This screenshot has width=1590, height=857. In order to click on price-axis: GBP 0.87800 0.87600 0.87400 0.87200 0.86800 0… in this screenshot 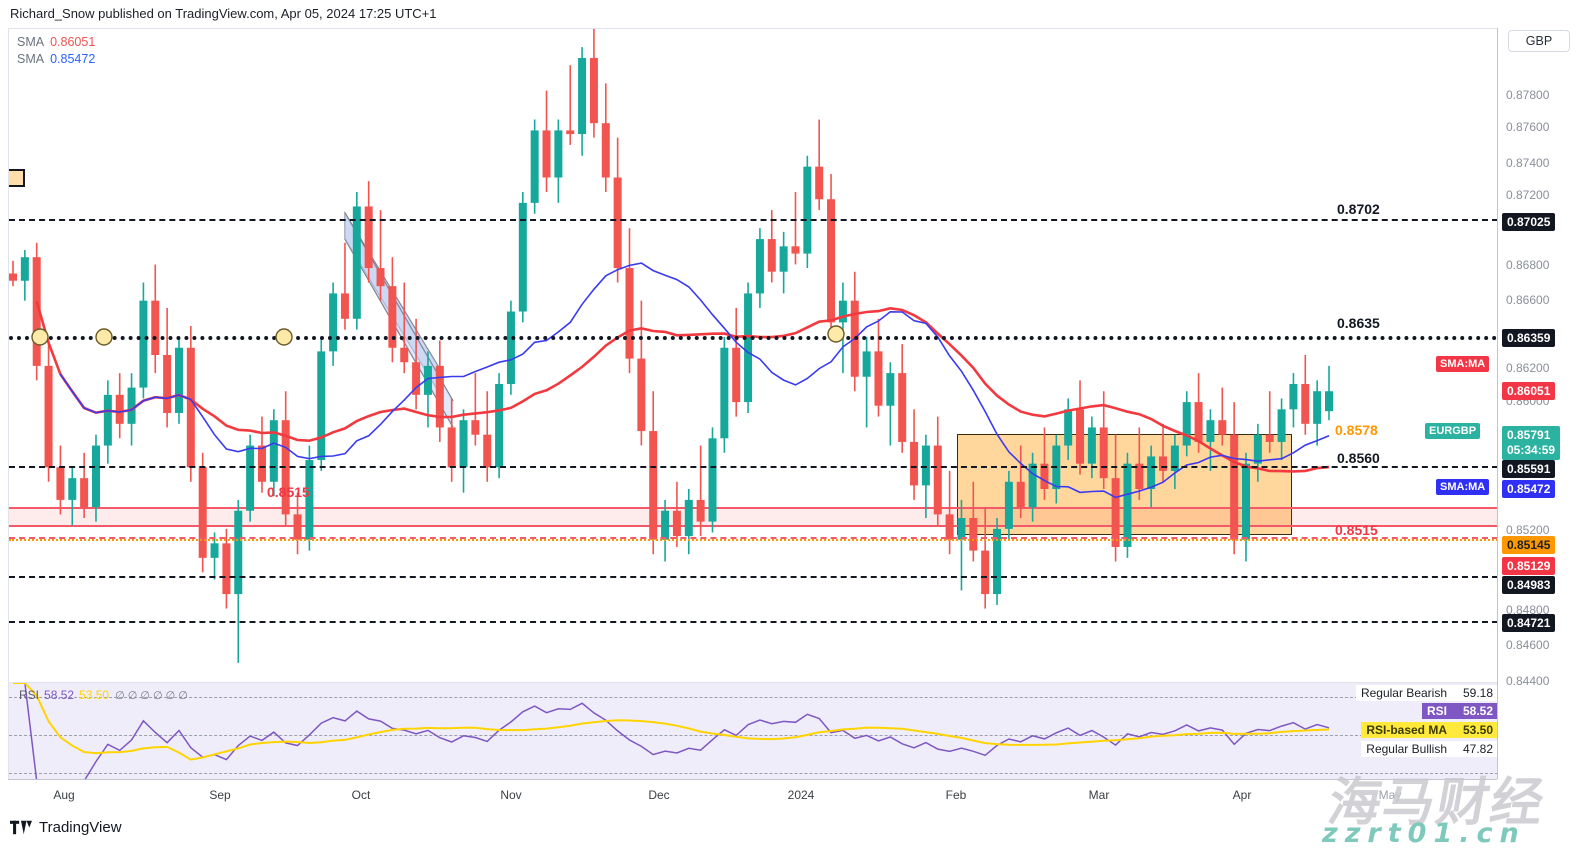, I will do `click(1543, 403)`.